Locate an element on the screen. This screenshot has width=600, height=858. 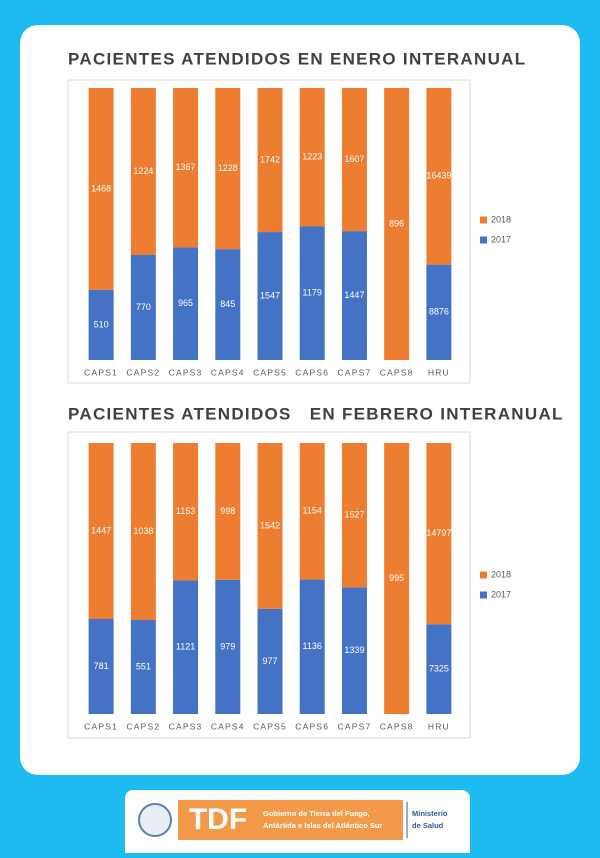
value-label: 1223 is located at coordinates (312, 157).